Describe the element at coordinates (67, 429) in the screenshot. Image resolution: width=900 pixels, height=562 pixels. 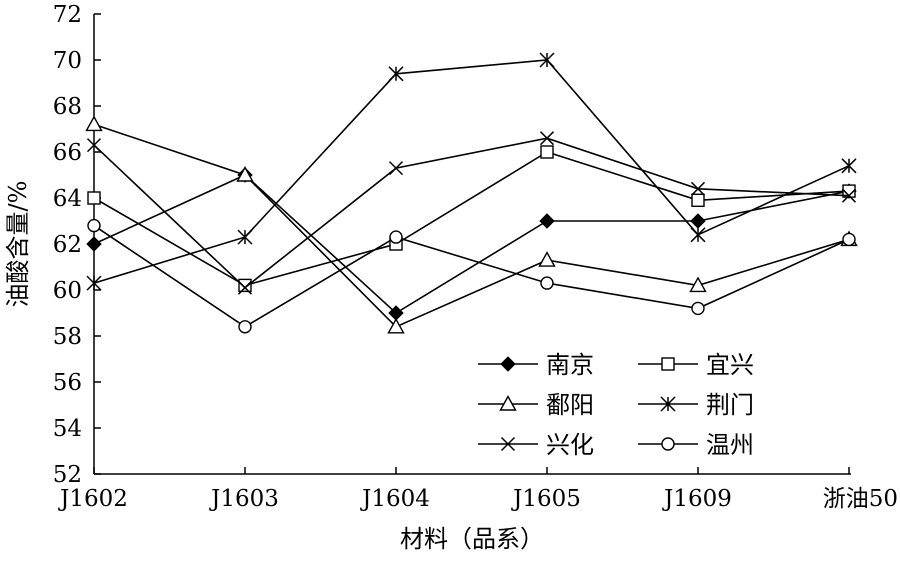
I see `y-tick-label: 54` at that location.